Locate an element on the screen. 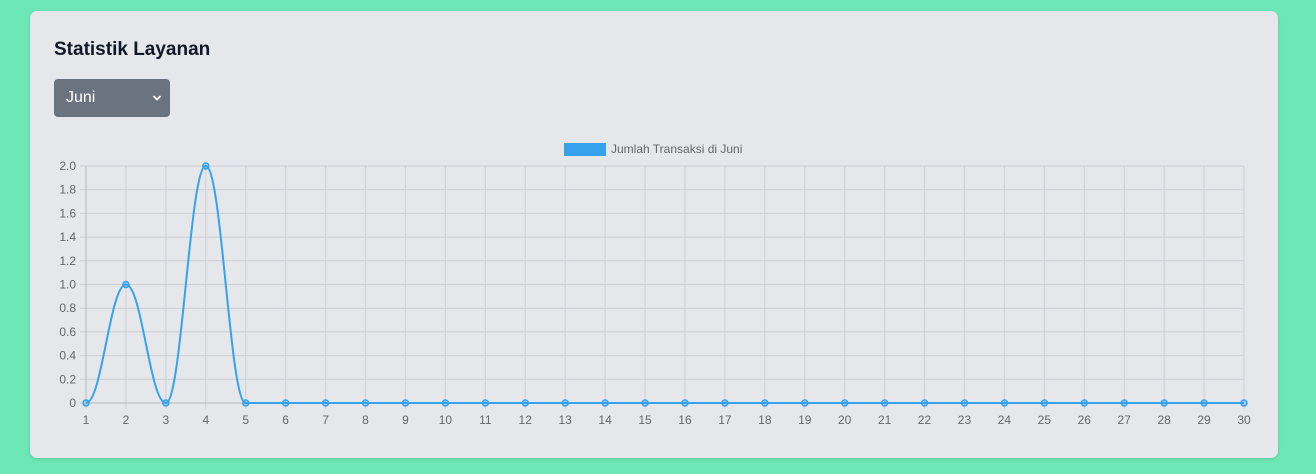  x-tick-label: 7 is located at coordinates (325, 420).